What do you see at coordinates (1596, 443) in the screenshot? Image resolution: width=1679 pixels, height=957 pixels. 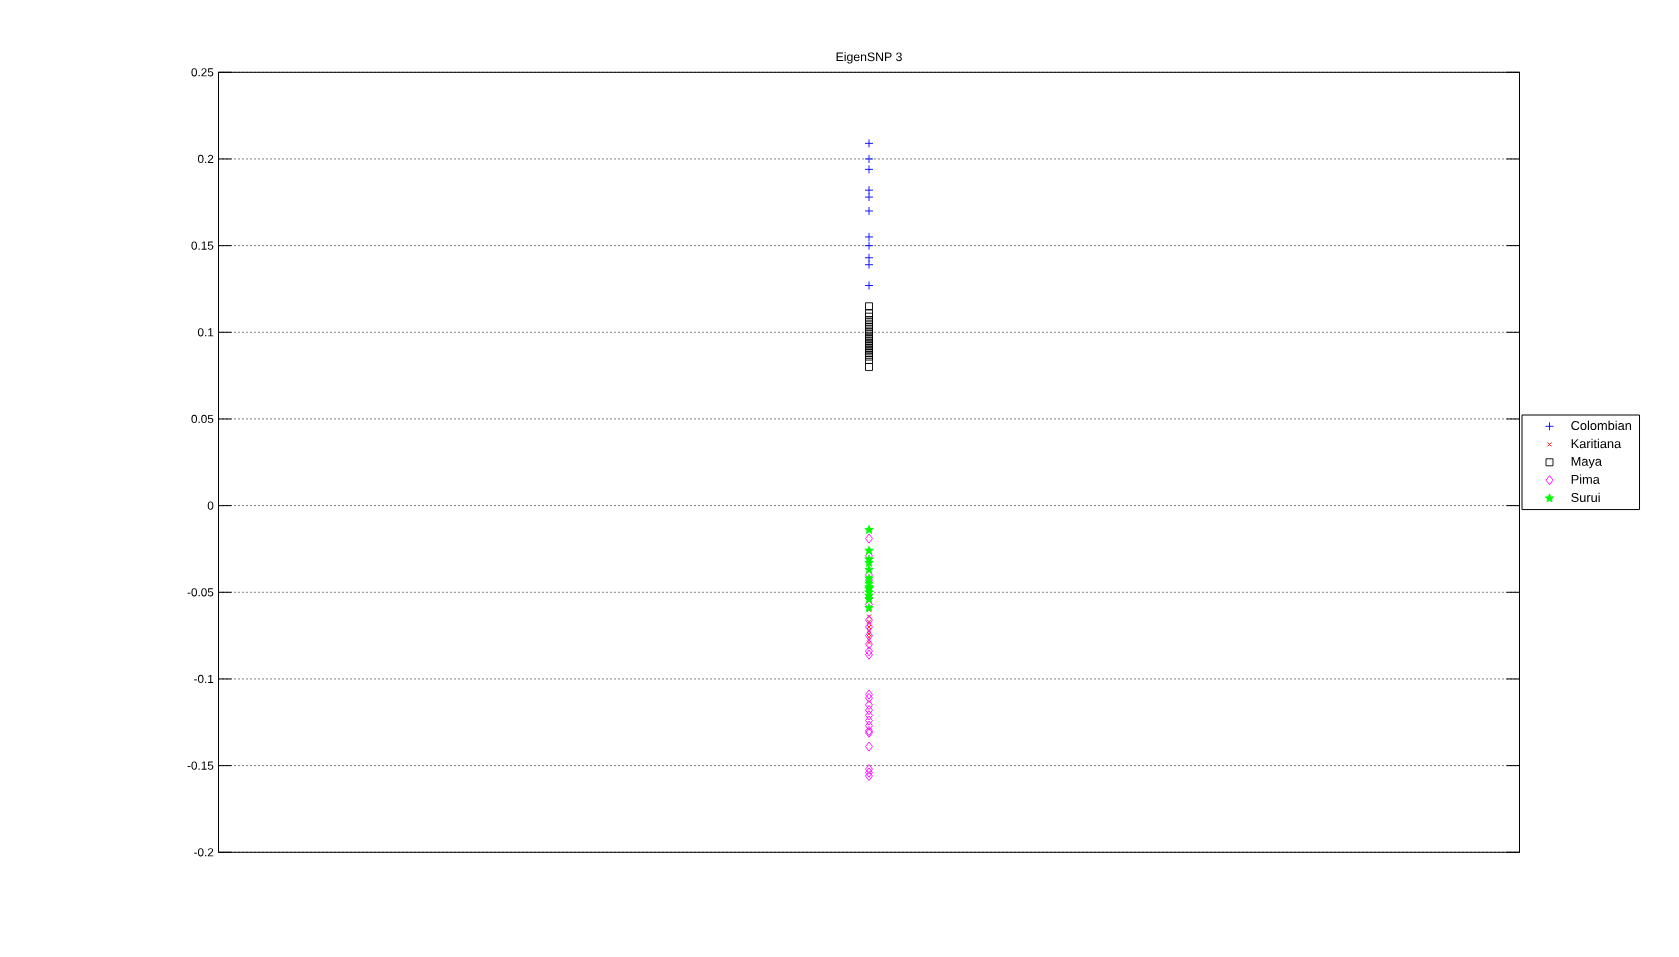 I see `legend-label: Karitiana` at bounding box center [1596, 443].